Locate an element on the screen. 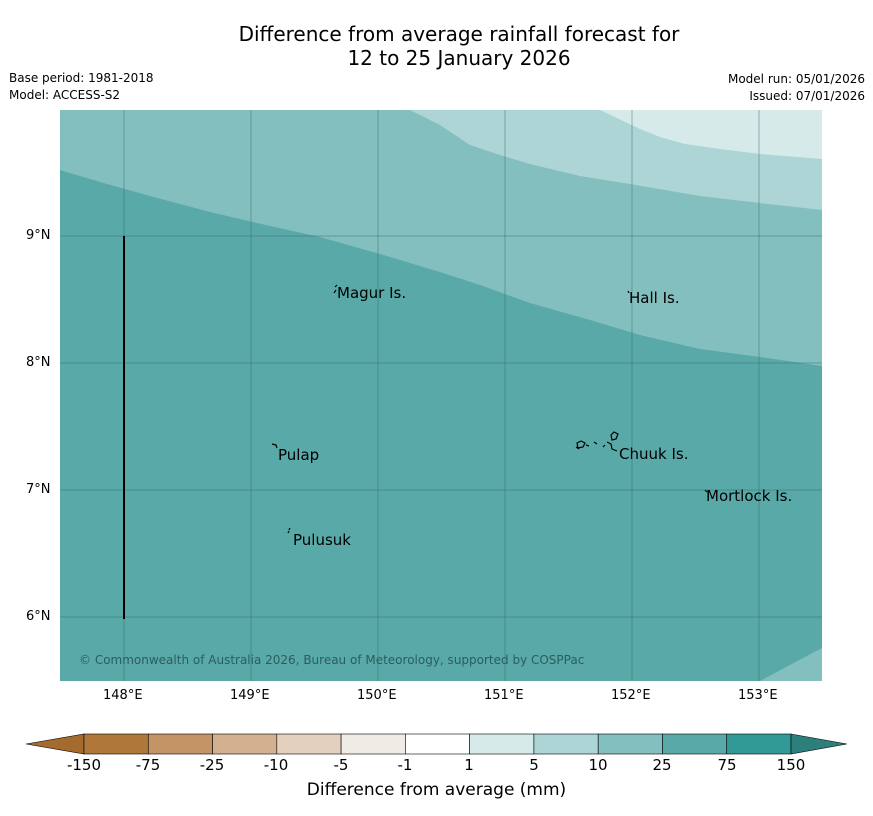 The height and width of the screenshot is (816, 873). model-name: Model: ACCESS-S2 is located at coordinates (65, 95).